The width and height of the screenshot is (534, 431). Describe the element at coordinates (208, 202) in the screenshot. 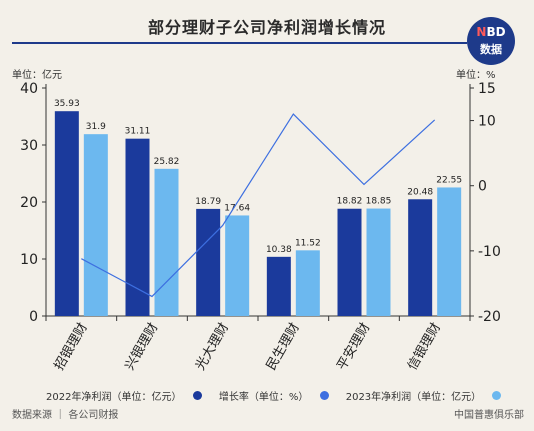

I see `data-label-2022: 18.79` at that location.